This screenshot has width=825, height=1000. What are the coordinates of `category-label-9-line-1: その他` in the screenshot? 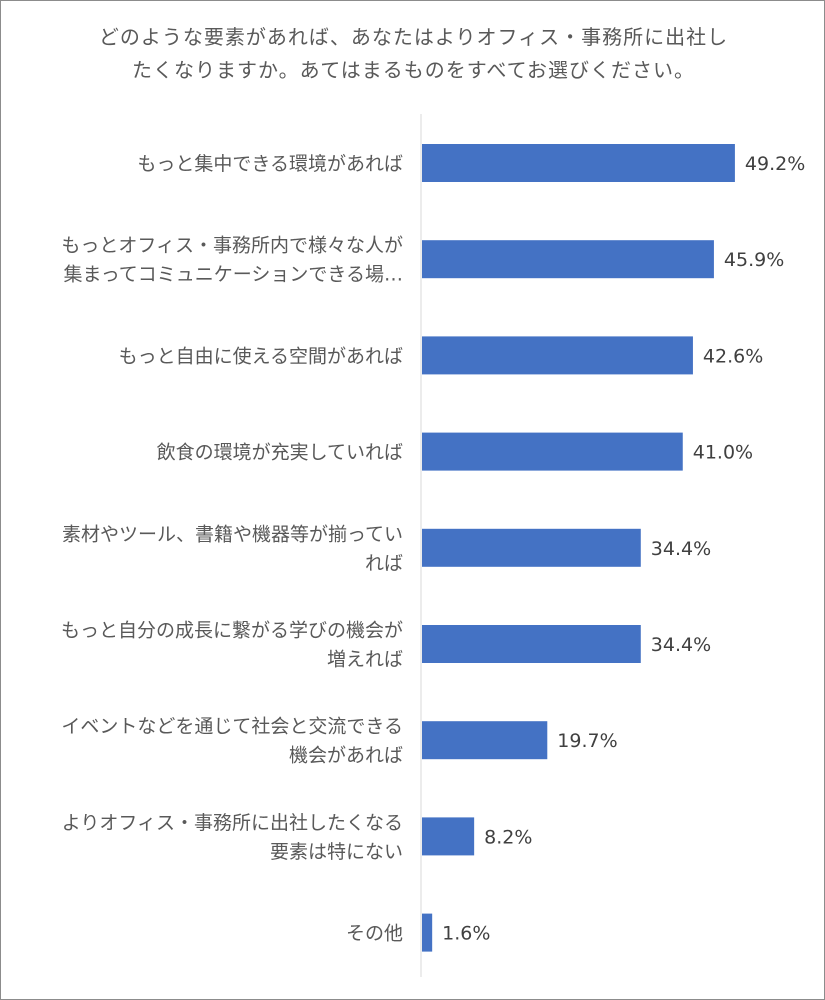 It's located at (374, 934).